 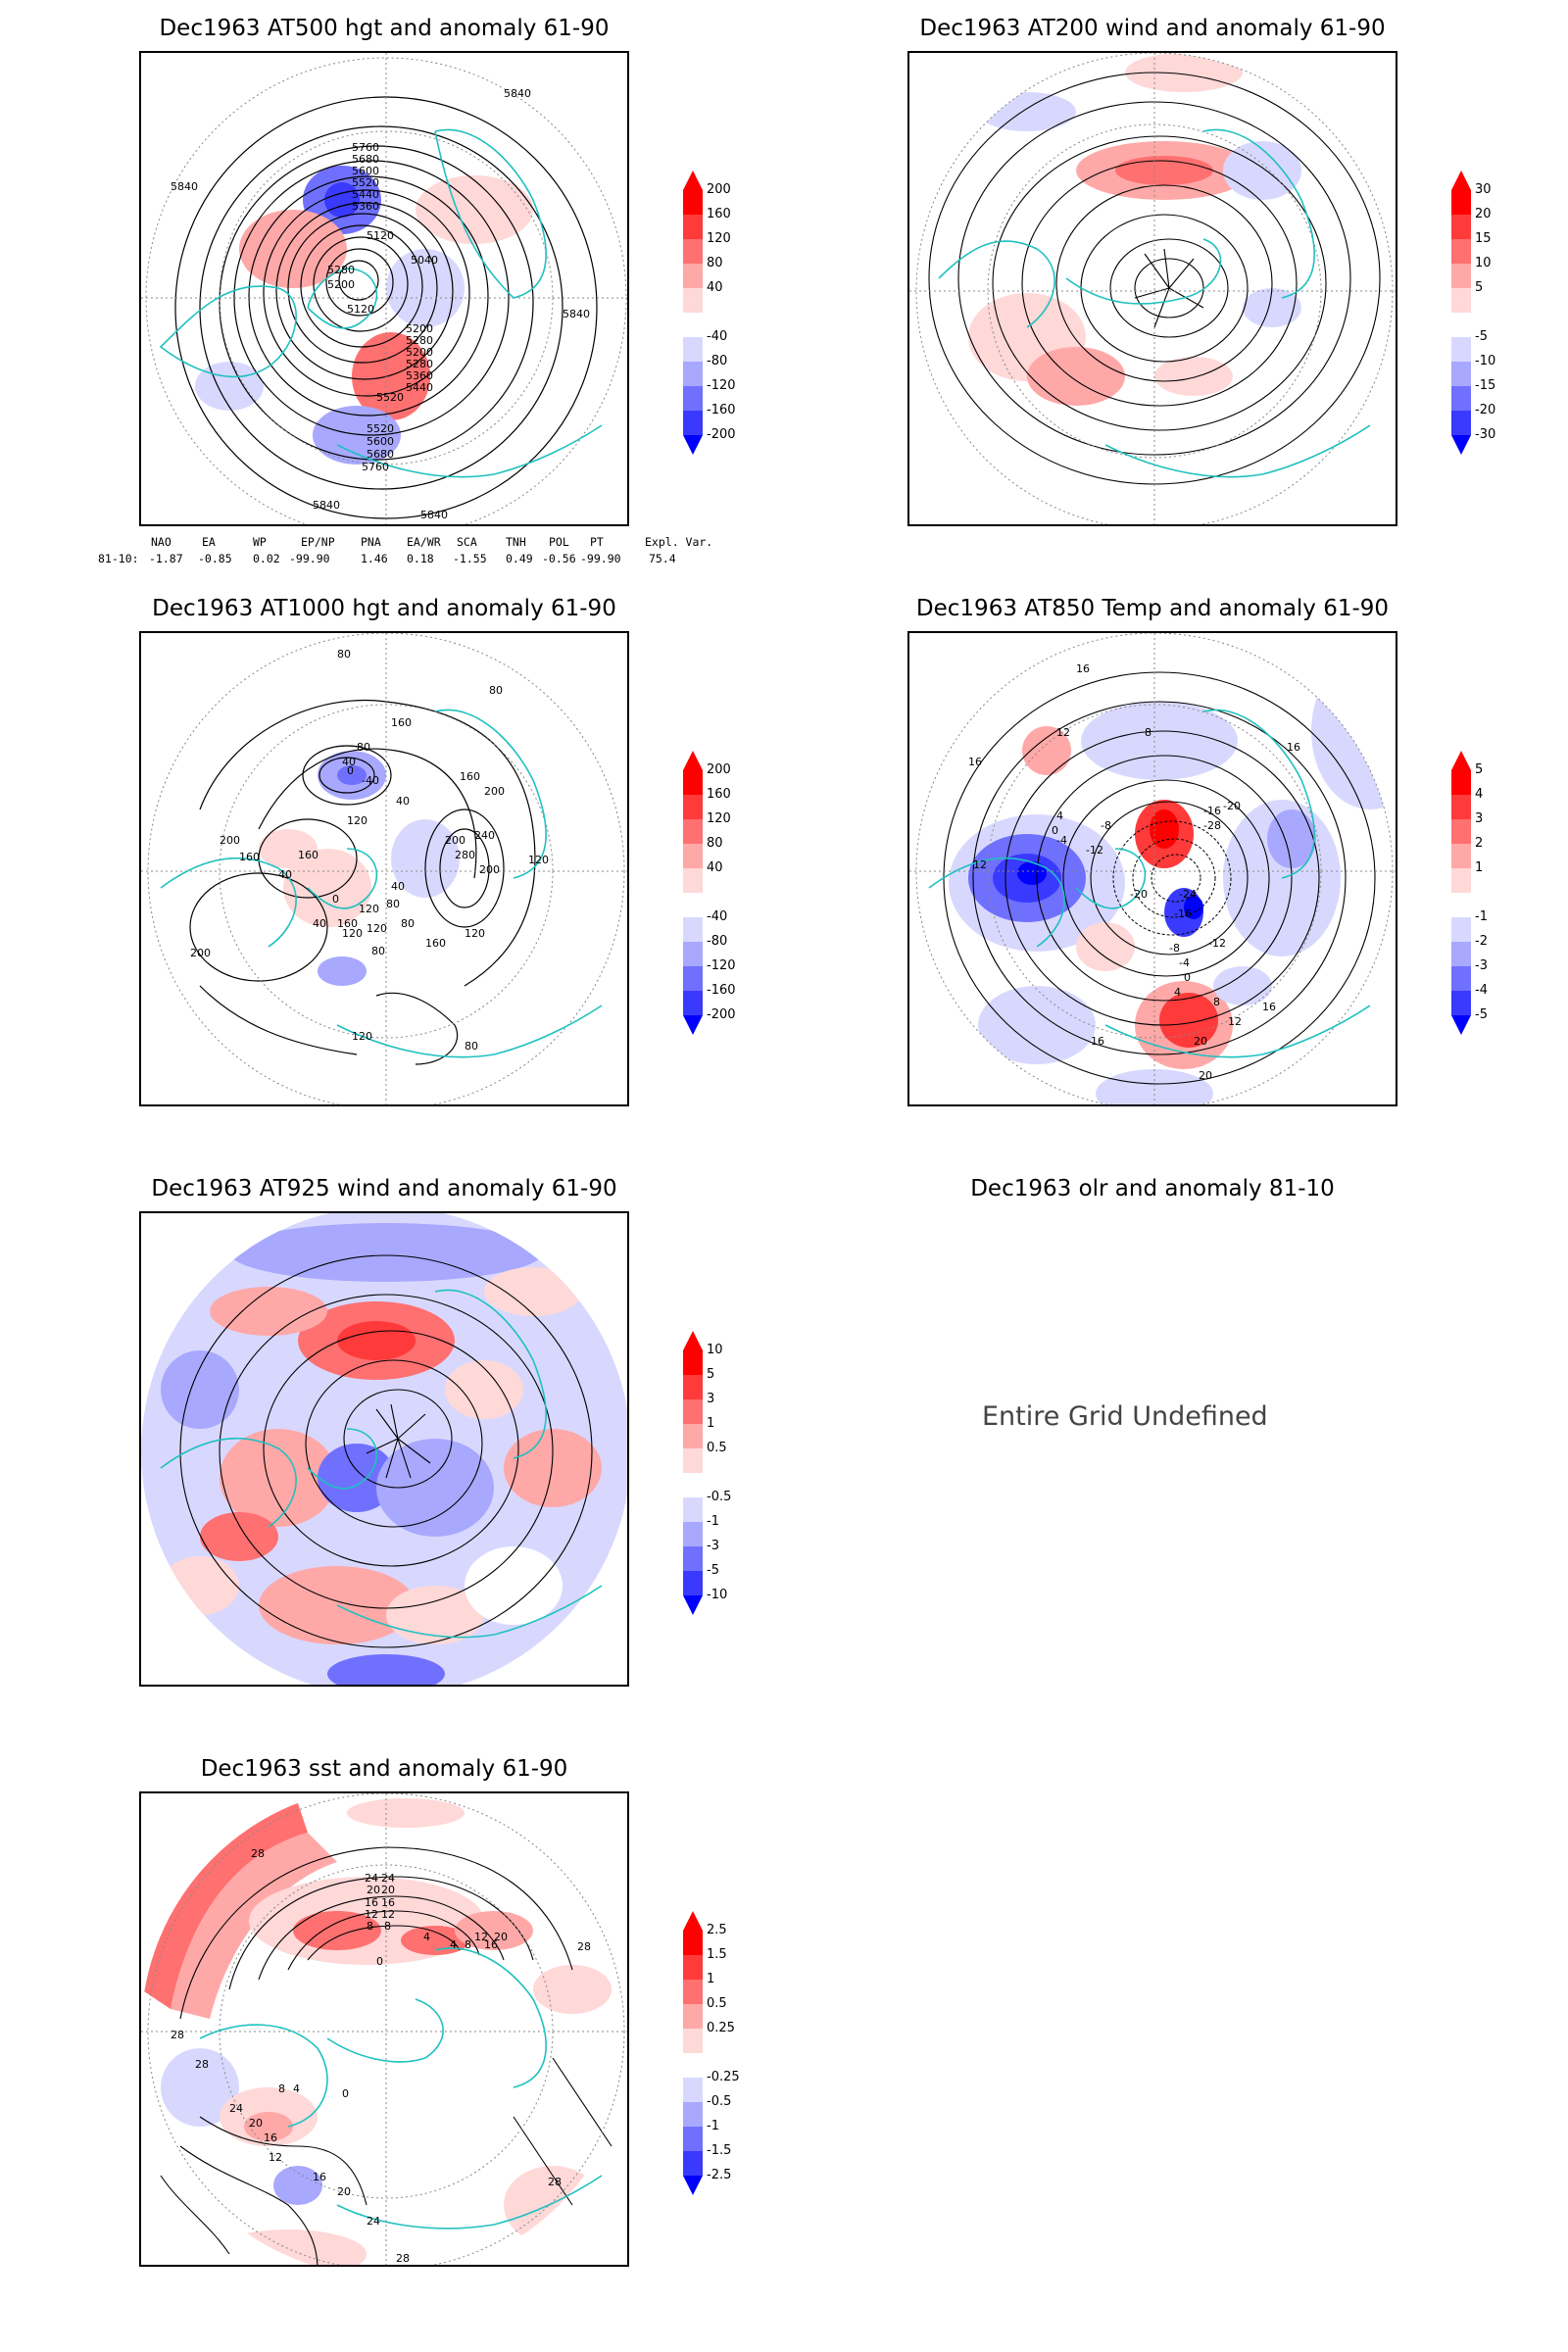 I want to click on panel-title: Dec1963 olr and anomaly 81-10, so click(x=1152, y=1188).